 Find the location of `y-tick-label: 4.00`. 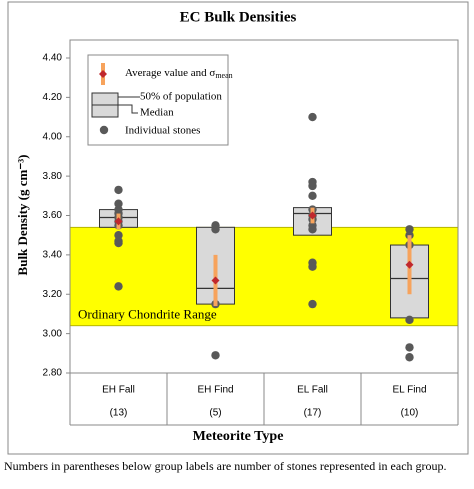

y-tick-label: 4.00 is located at coordinates (53, 136).